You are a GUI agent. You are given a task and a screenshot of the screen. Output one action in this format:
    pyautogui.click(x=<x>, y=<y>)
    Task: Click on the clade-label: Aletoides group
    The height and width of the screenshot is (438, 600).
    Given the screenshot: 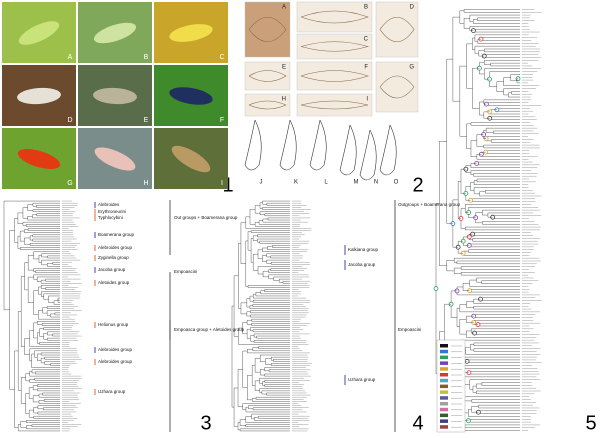 What is the action you would take?
    pyautogui.click(x=114, y=282)
    